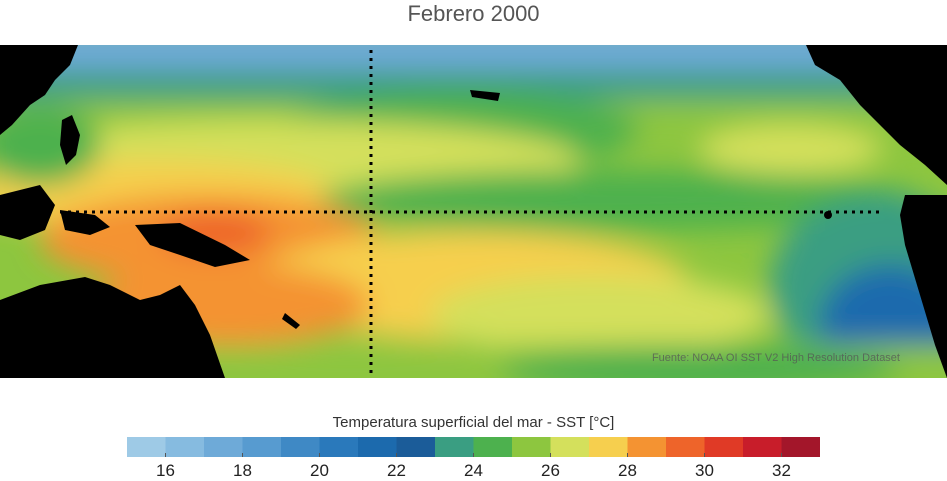  Describe the element at coordinates (923, 286) in the screenshot. I see `land-south-america` at that location.